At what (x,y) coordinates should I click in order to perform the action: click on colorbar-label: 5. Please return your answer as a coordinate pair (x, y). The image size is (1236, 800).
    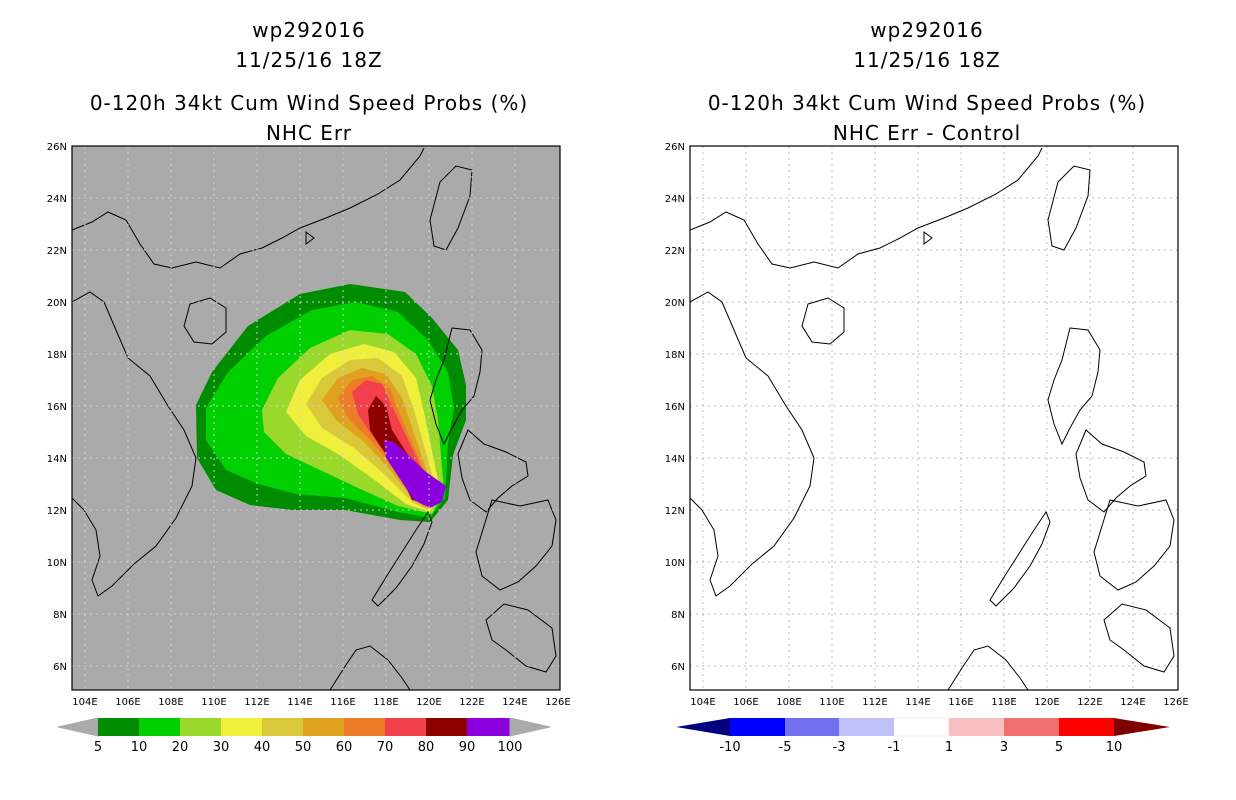
    Looking at the image, I should click on (98, 747).